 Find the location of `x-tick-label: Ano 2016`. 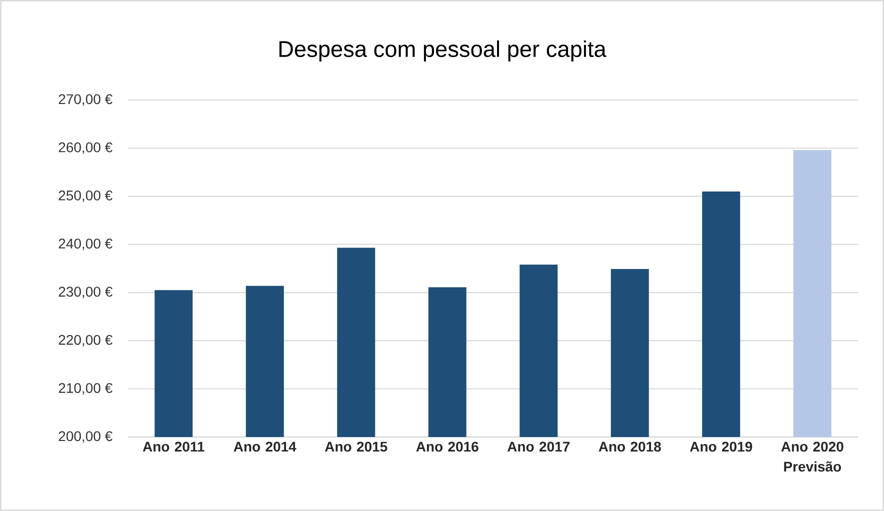

x-tick-label: Ano 2016 is located at coordinates (447, 447).